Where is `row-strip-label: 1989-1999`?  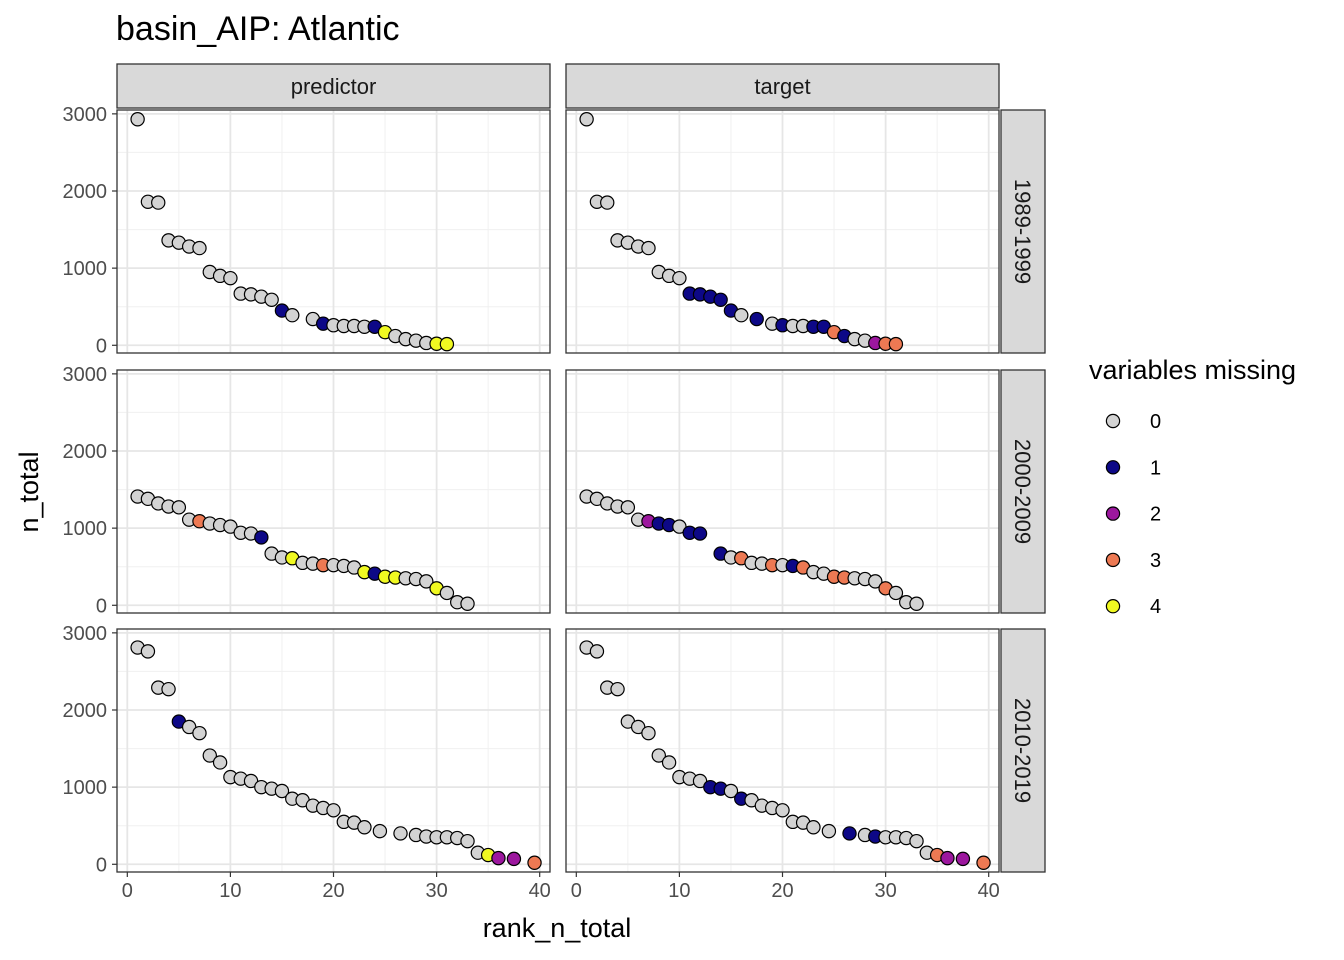 row-strip-label: 1989-1999 is located at coordinates (1022, 231).